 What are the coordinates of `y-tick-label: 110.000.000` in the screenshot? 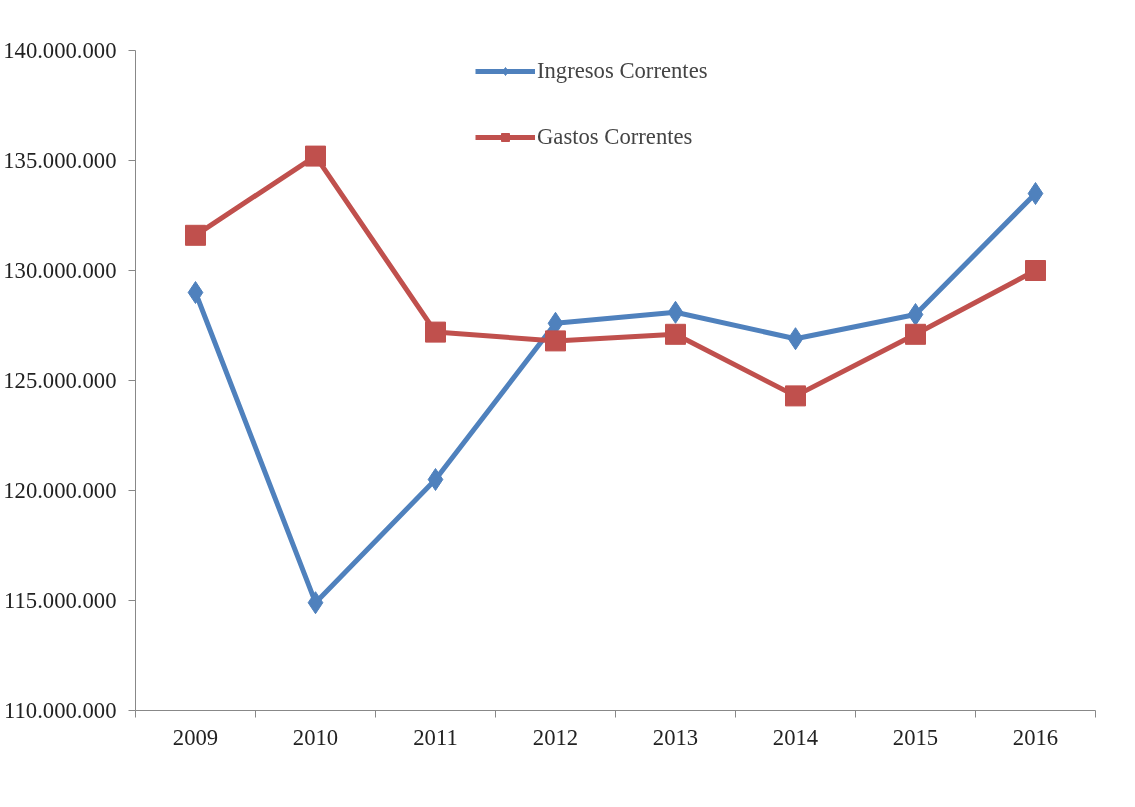 It's located at (60, 710).